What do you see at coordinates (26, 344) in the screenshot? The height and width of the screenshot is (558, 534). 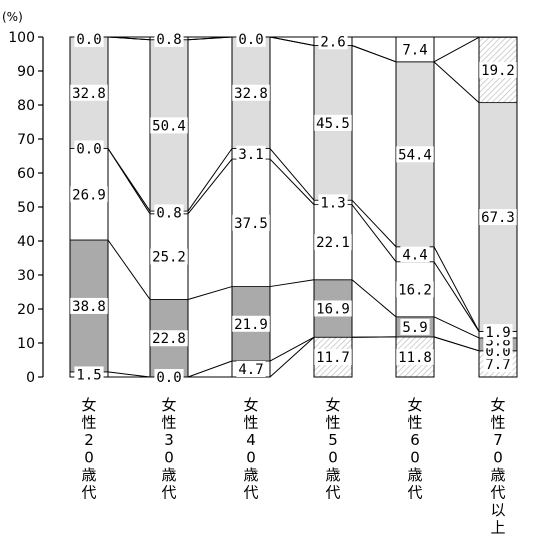 I see `y-tick-label: 10` at bounding box center [26, 344].